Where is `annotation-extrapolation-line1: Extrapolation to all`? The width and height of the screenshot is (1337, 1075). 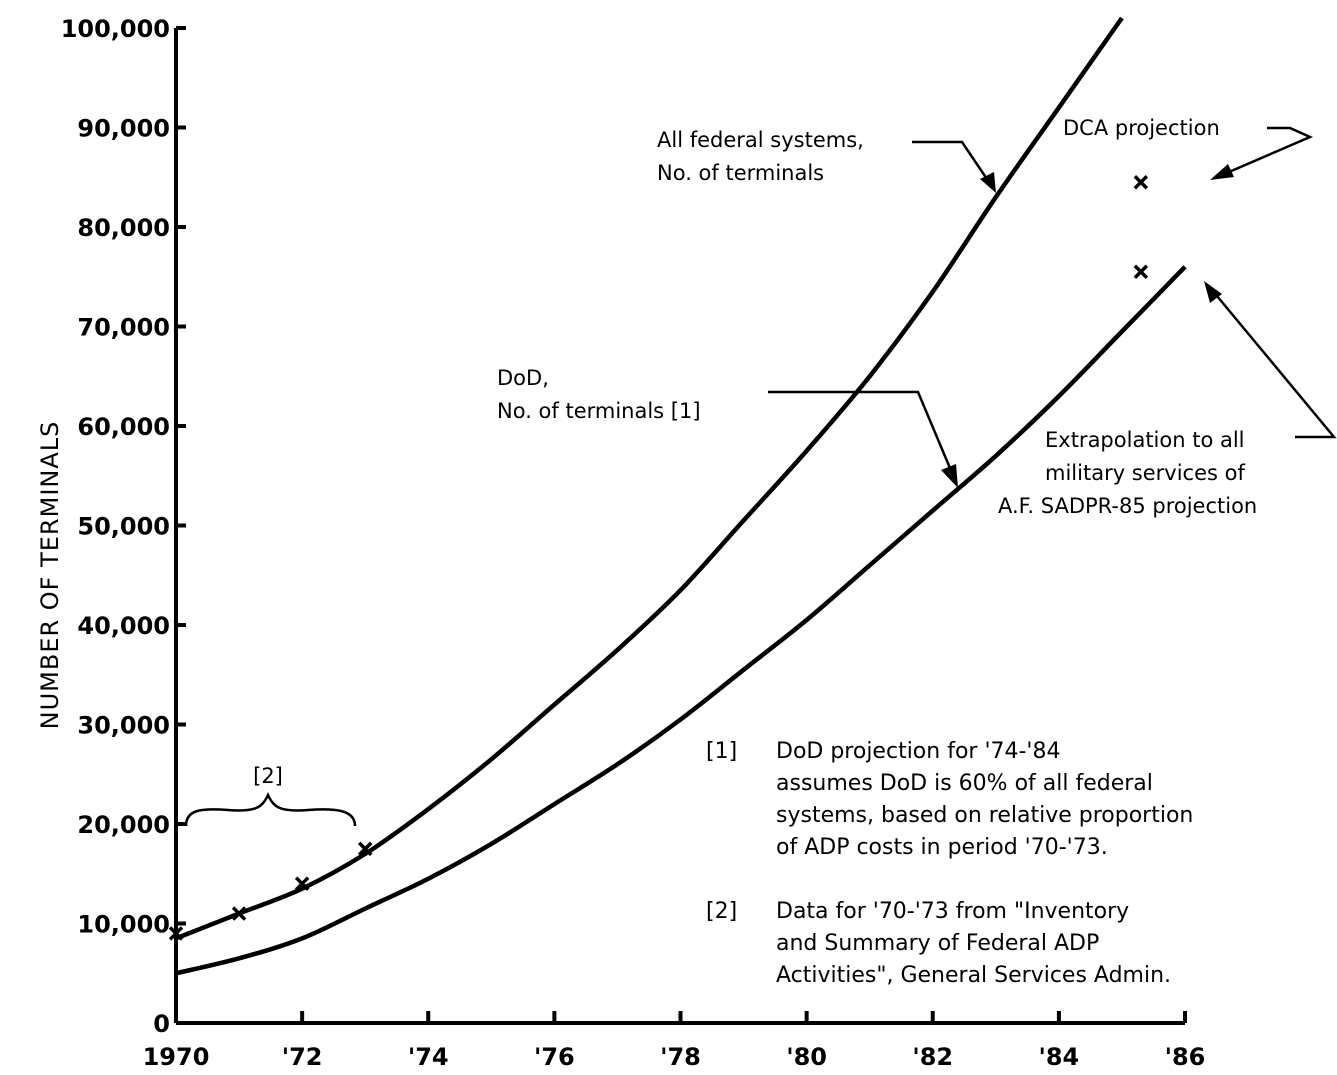
annotation-extrapolation-line1: Extrapolation to all is located at coordinates (1145, 440).